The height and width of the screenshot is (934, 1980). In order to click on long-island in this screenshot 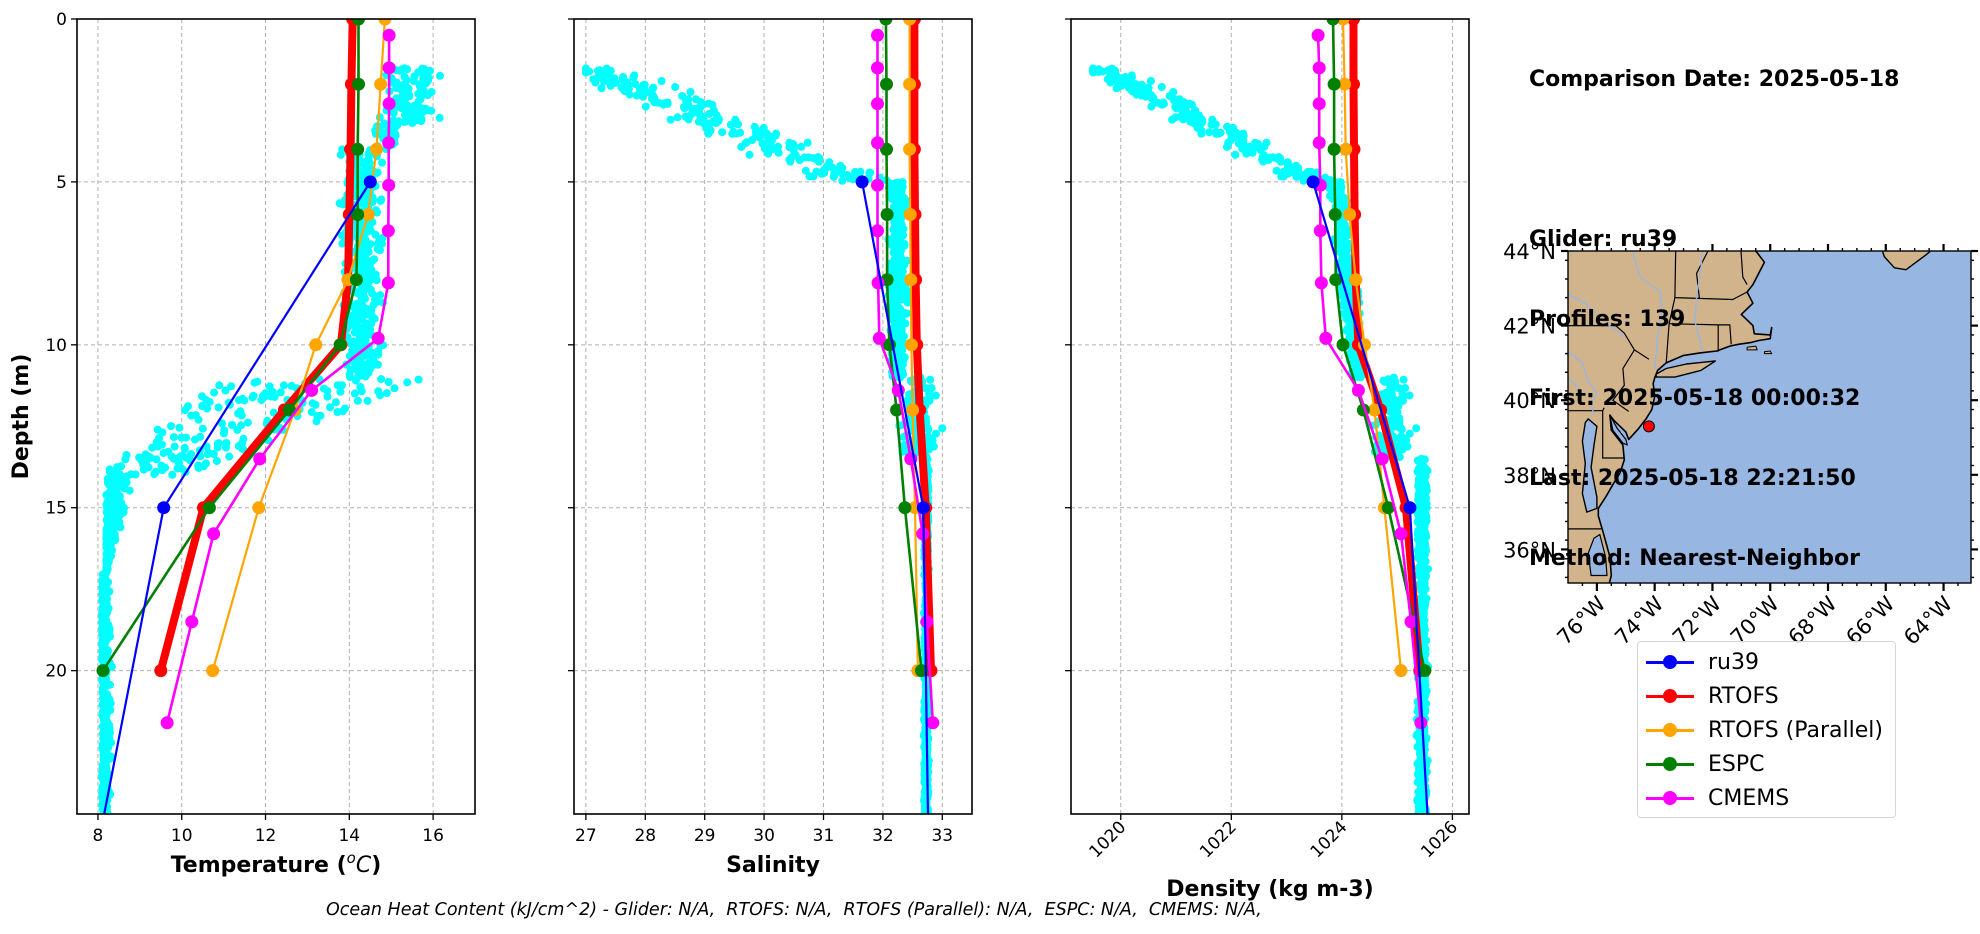, I will do `click(1686, 369)`.